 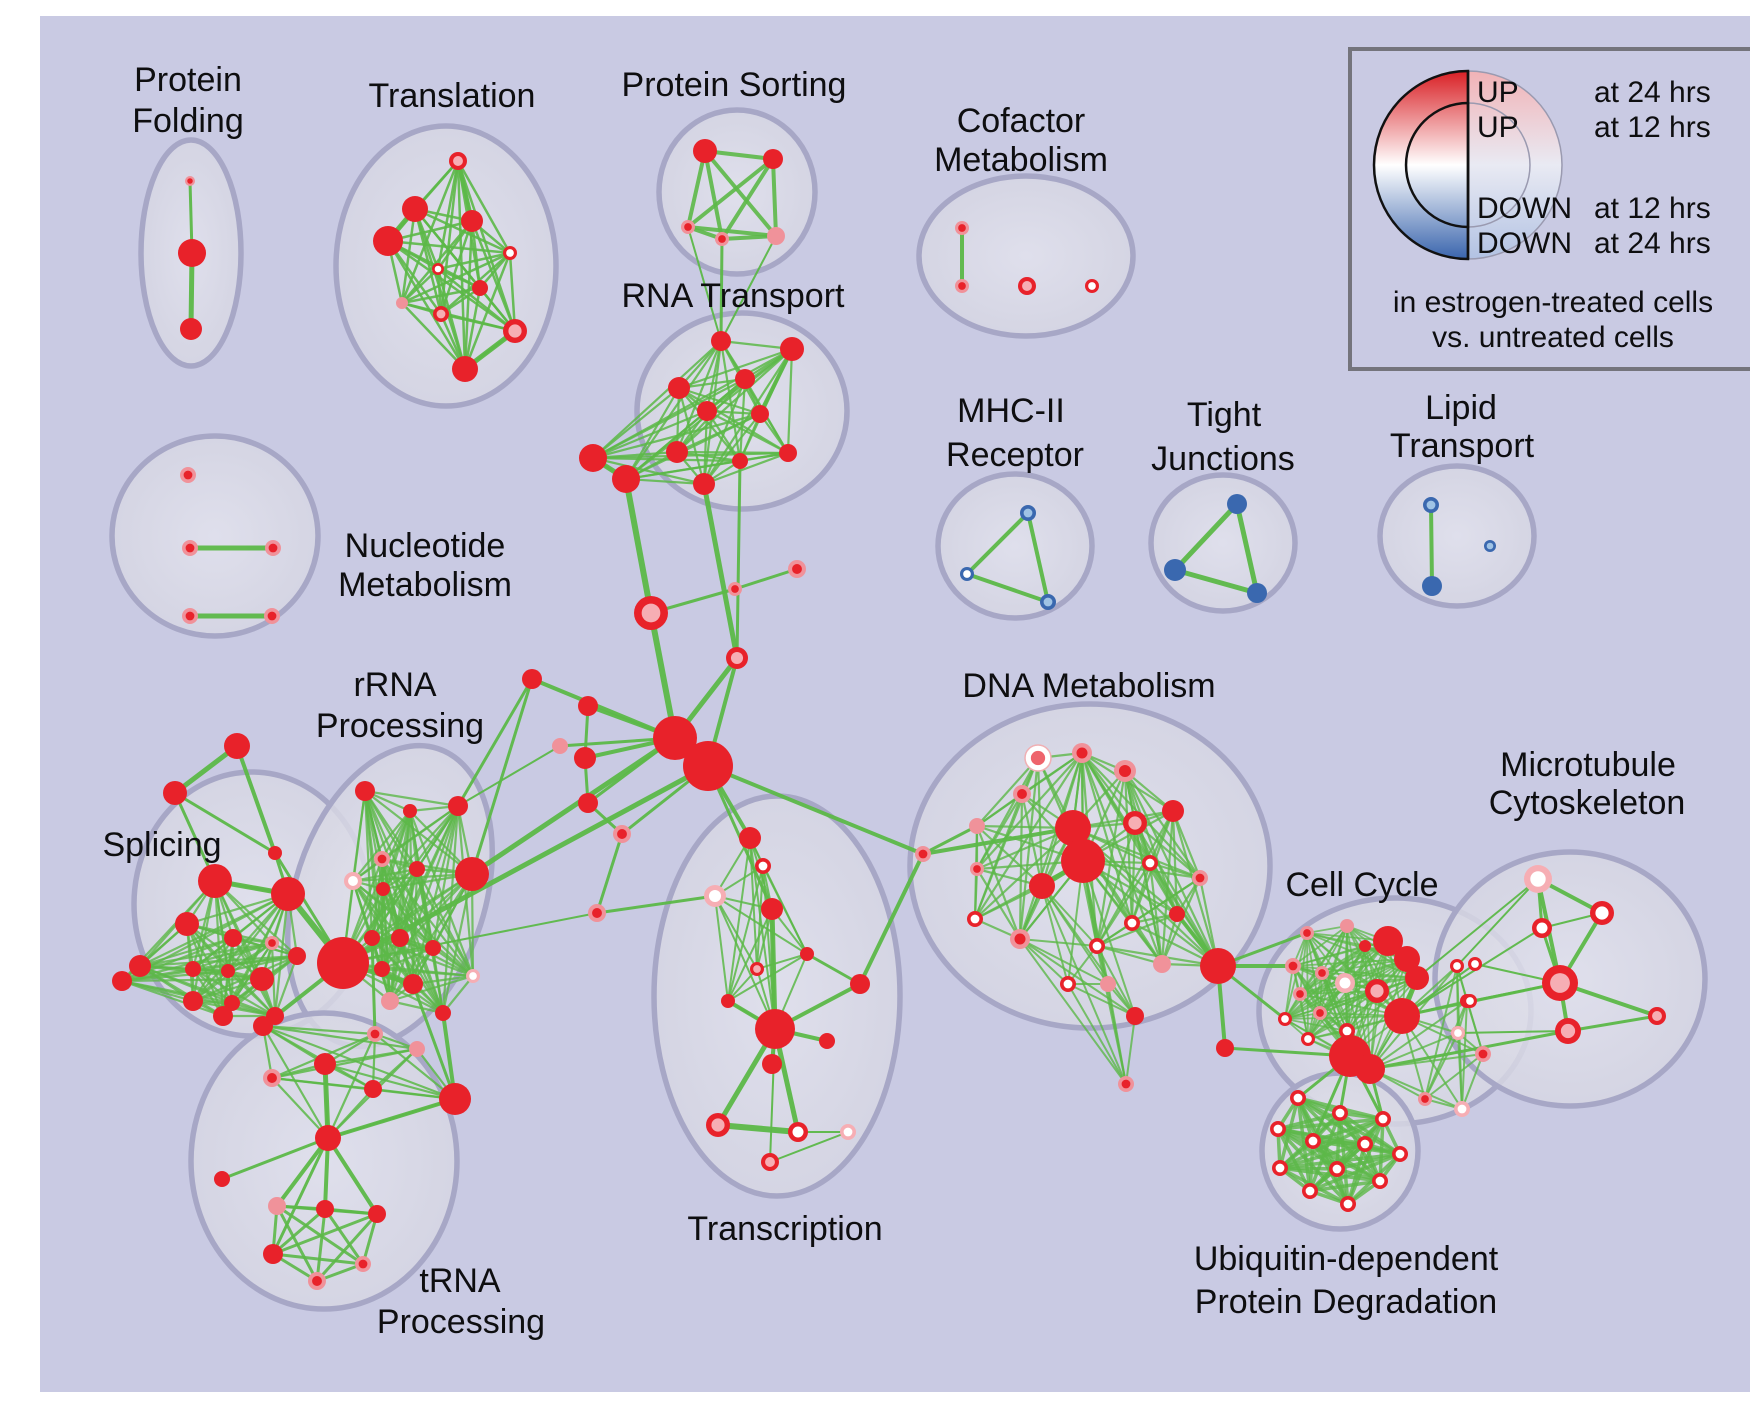 What do you see at coordinates (263, 1026) in the screenshot?
I see `gene-node-tn1` at bounding box center [263, 1026].